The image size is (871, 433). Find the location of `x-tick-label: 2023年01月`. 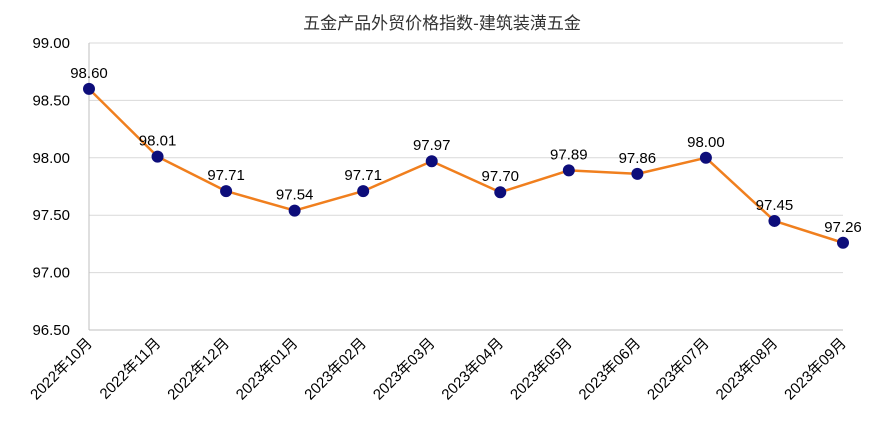

x-tick-label: 2023年01月 is located at coordinates (267, 369).